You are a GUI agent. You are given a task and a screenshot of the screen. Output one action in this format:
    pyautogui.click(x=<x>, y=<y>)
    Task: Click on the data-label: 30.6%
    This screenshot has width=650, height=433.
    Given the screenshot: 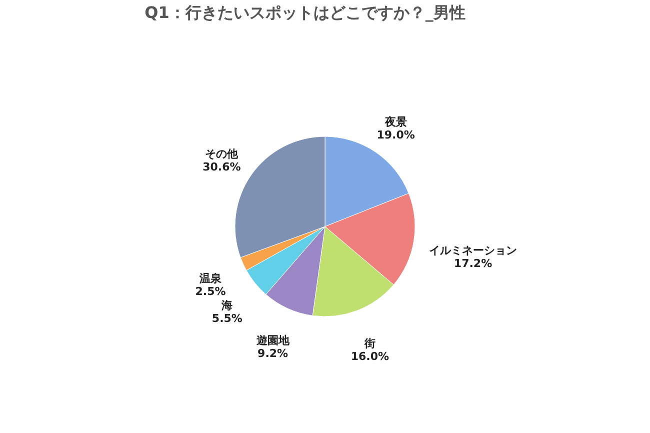 What is the action you would take?
    pyautogui.click(x=221, y=167)
    